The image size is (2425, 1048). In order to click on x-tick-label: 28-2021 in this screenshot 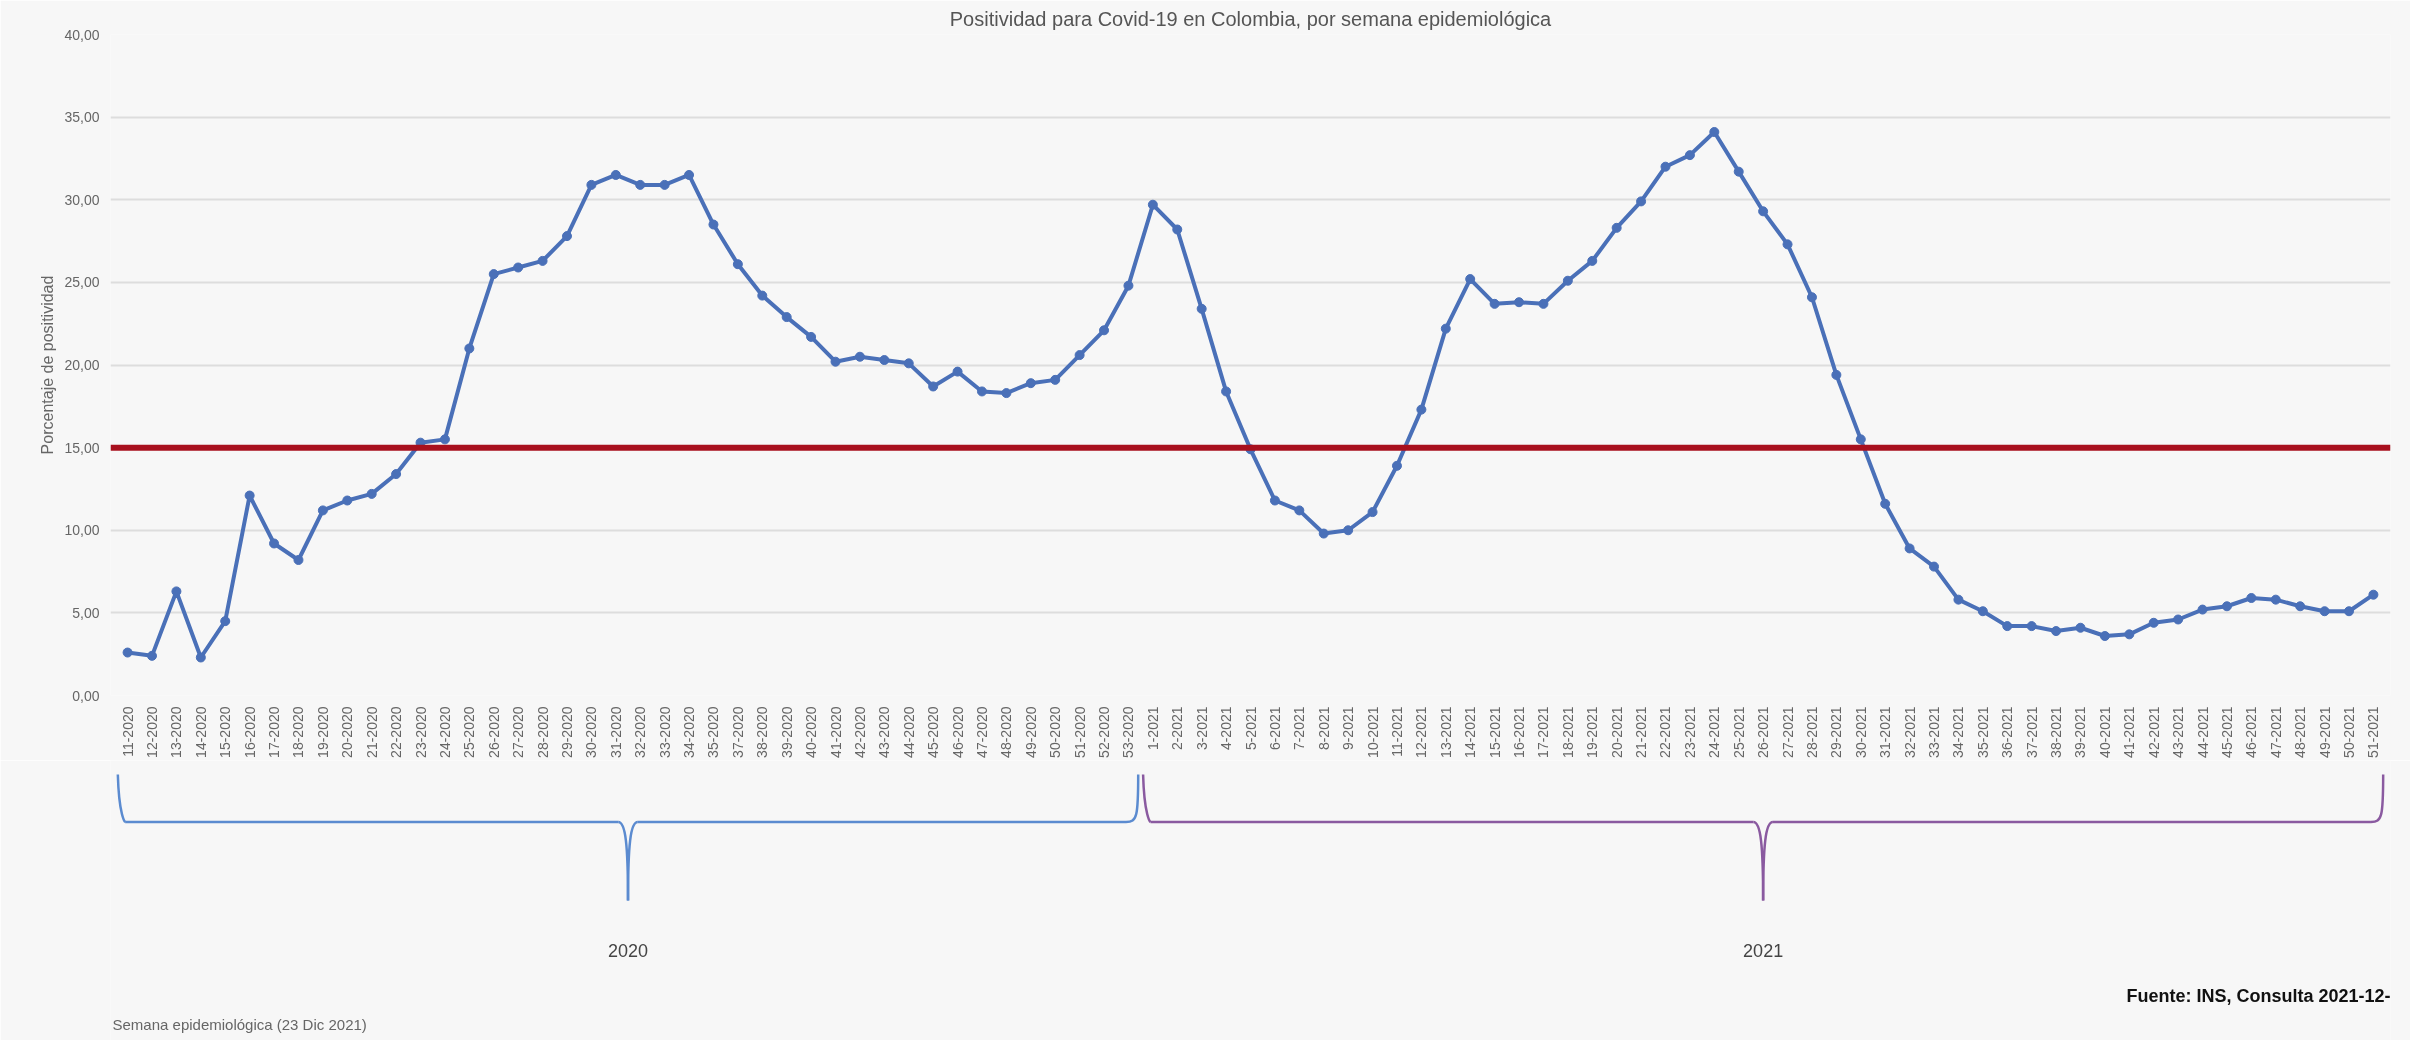, I will do `click(1811, 732)`.